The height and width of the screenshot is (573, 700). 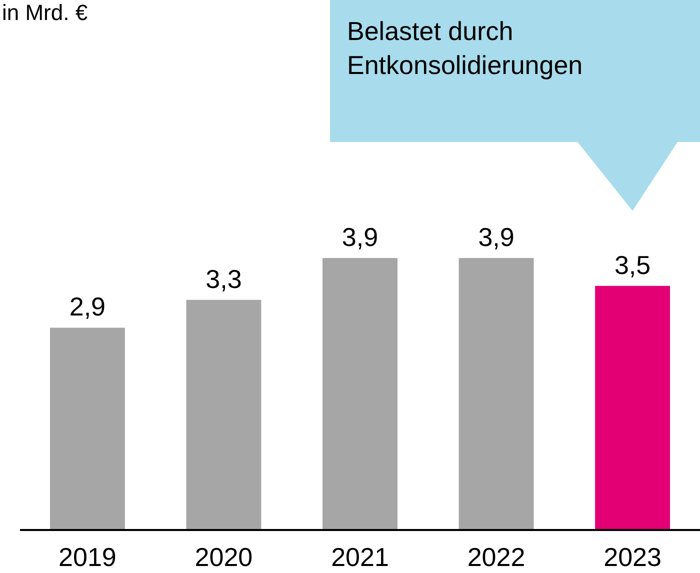 I want to click on chart-title: in Mrd. €, so click(x=45, y=12).